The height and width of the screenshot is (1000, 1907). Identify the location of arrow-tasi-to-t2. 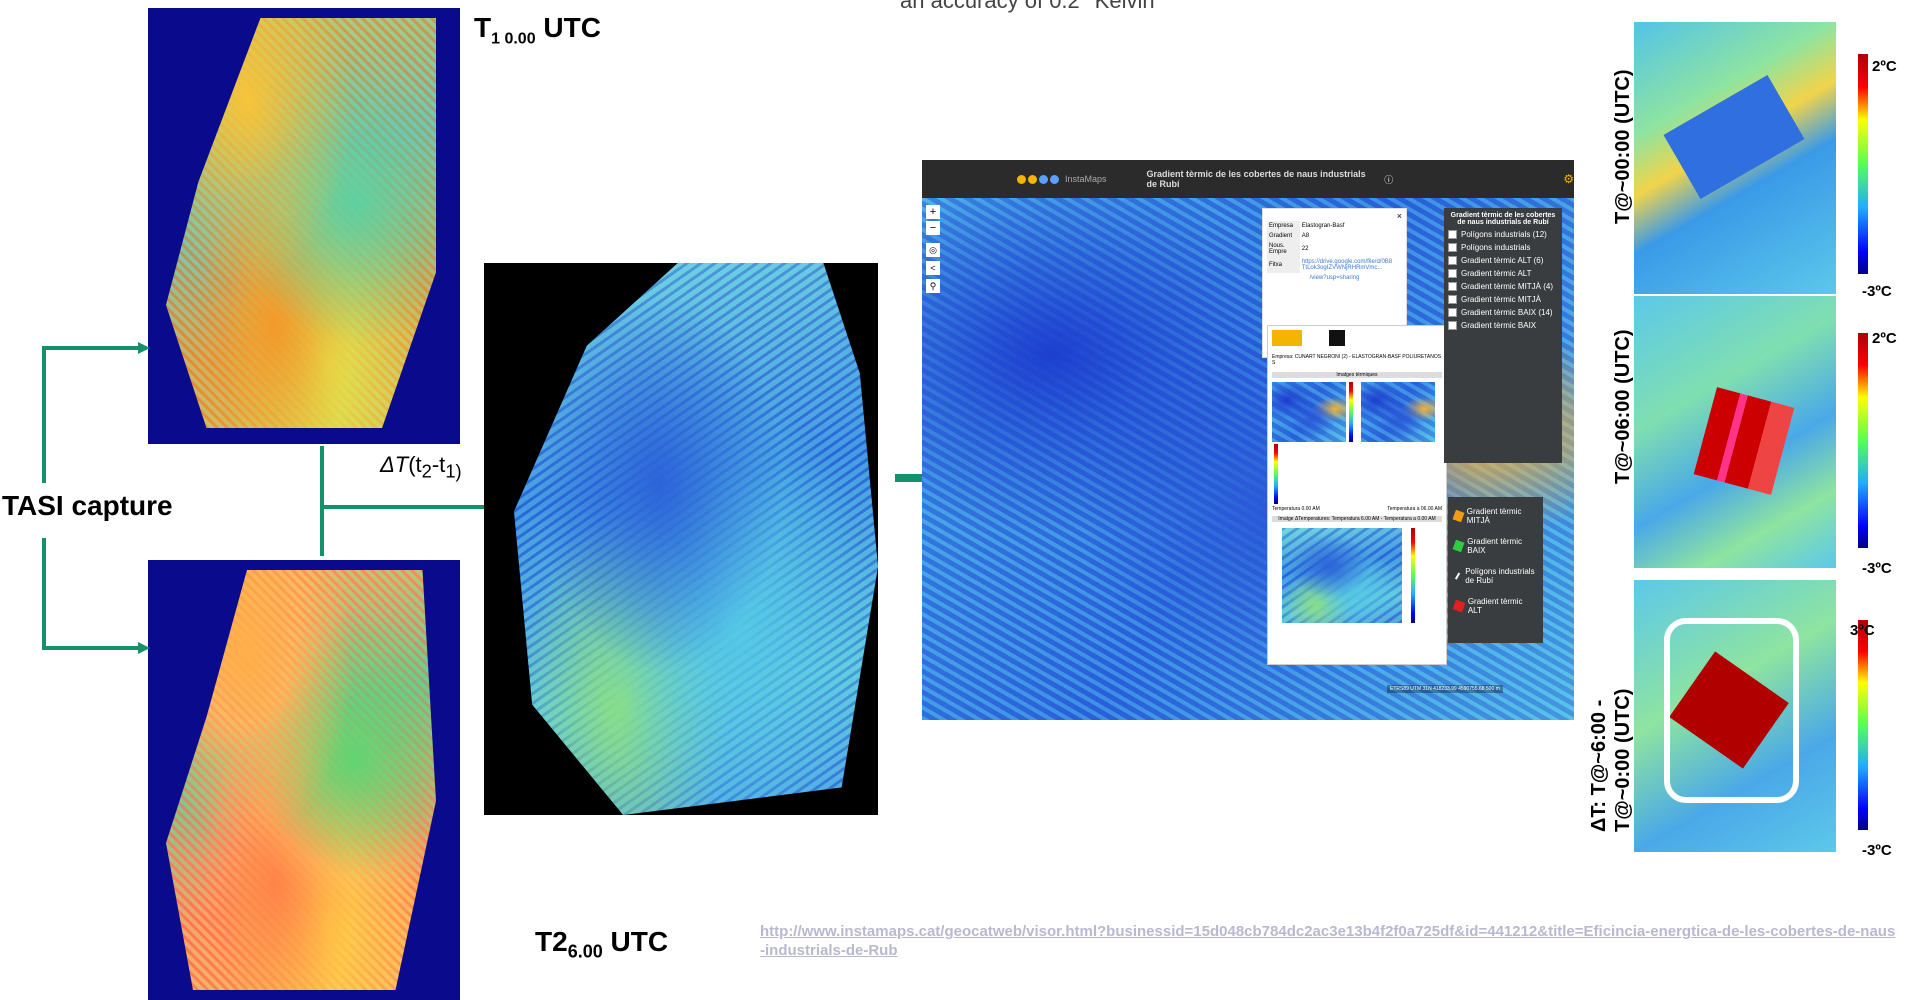
(91, 648).